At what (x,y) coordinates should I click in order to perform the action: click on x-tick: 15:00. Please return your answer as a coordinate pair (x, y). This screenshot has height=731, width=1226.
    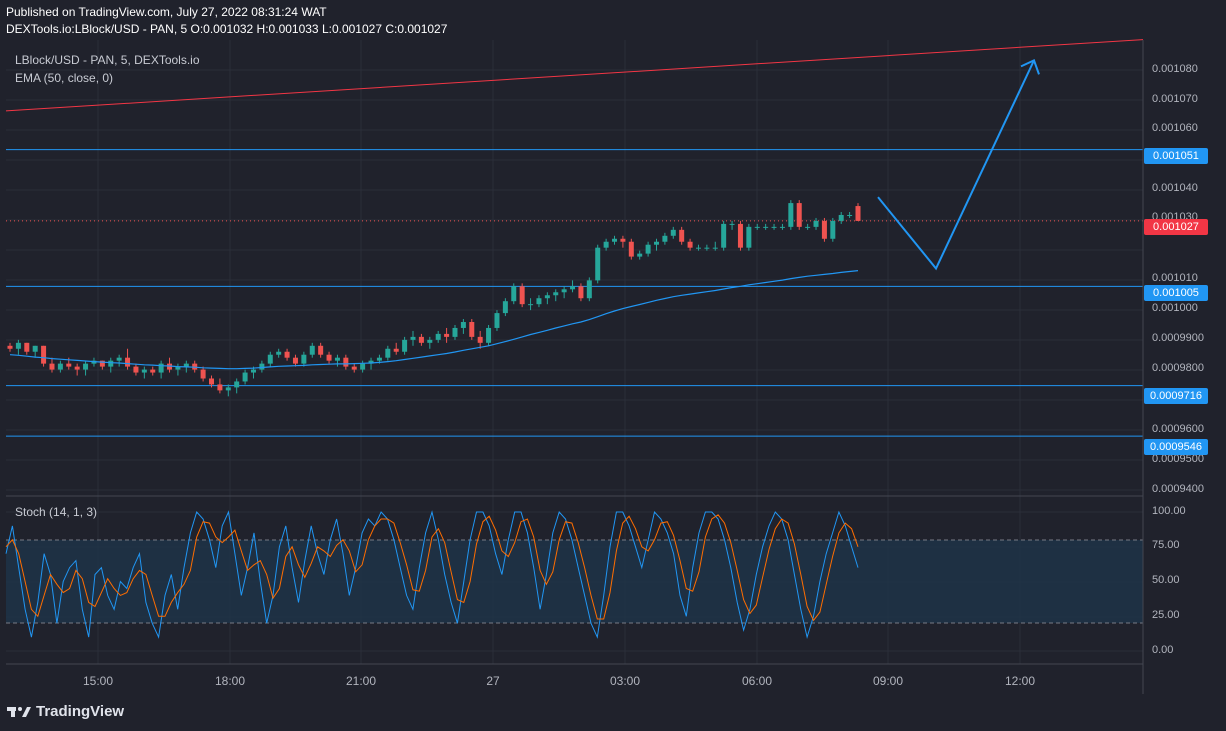
    Looking at the image, I should click on (98, 681).